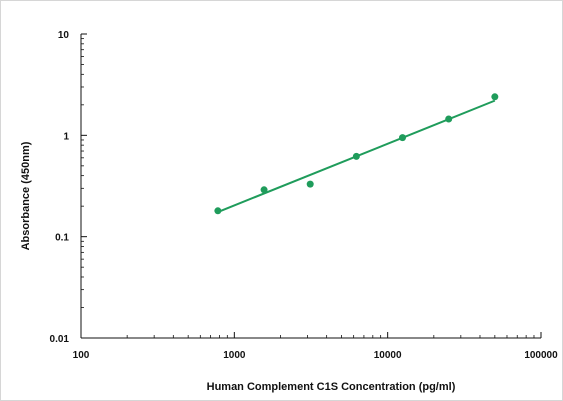 Image resolution: width=563 pixels, height=401 pixels. I want to click on y-tick-label: 10, so click(64, 35).